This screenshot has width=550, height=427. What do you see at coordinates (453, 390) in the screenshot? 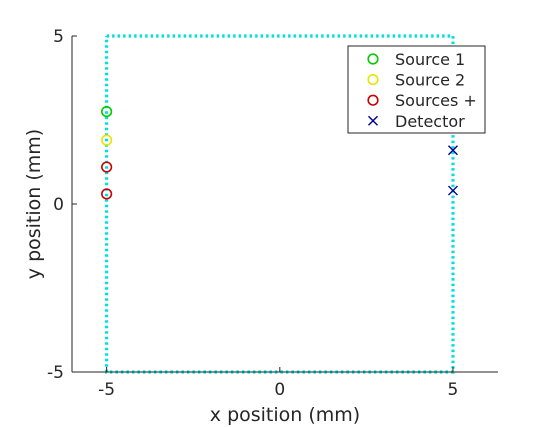
I see `x-tick-label: 5` at bounding box center [453, 390].